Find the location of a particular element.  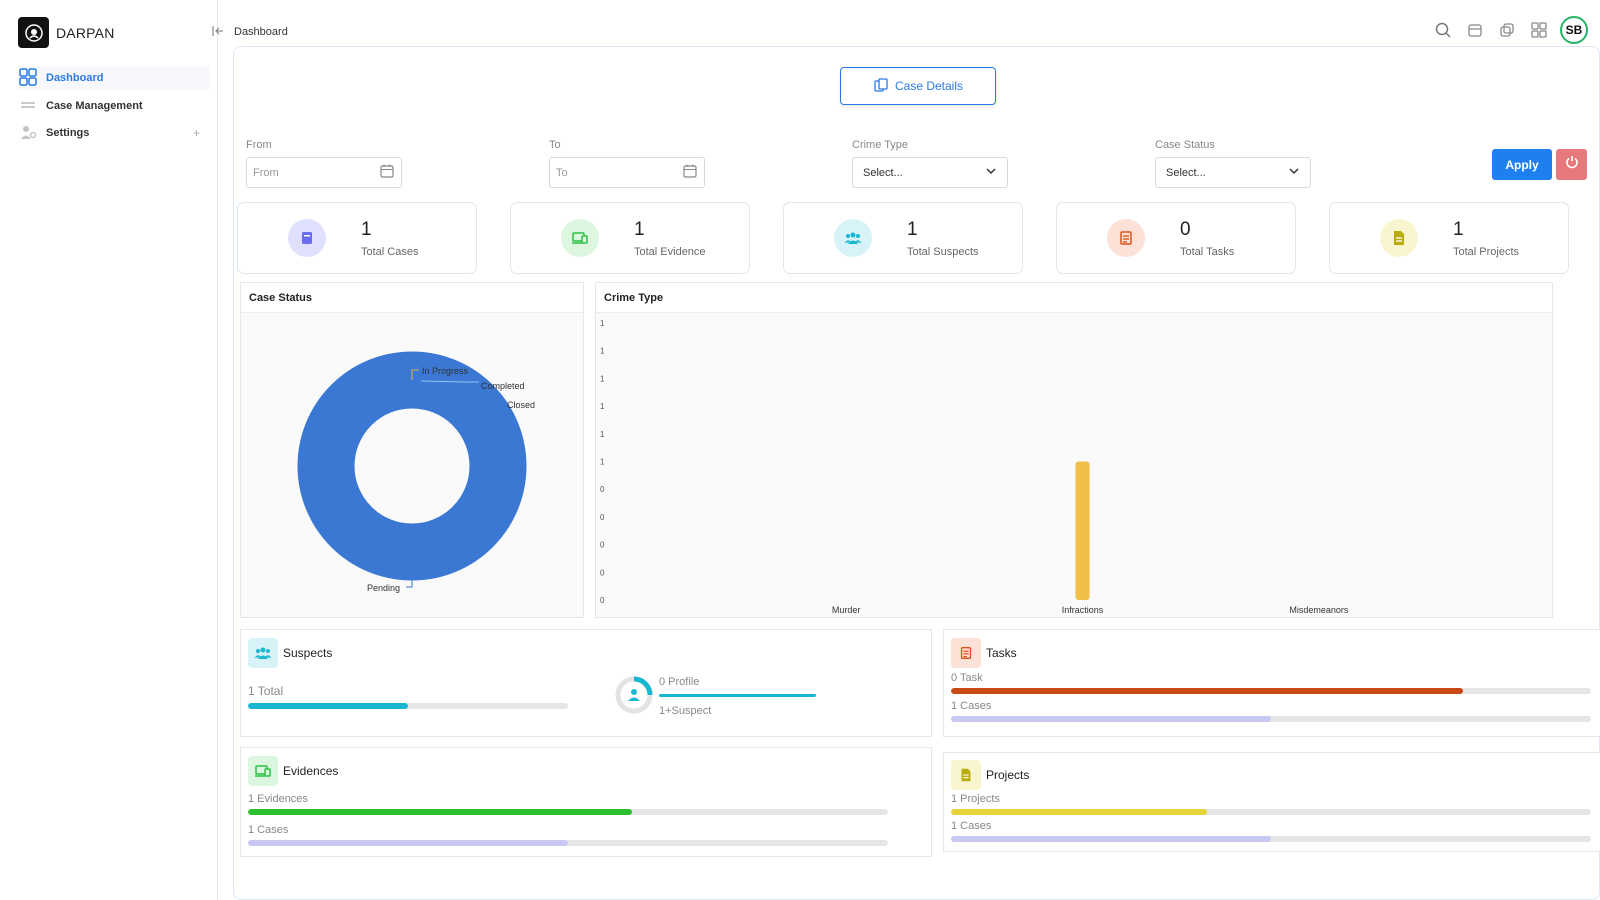

stat-card-total-projects: 1 Total Projects is located at coordinates (1449, 238).